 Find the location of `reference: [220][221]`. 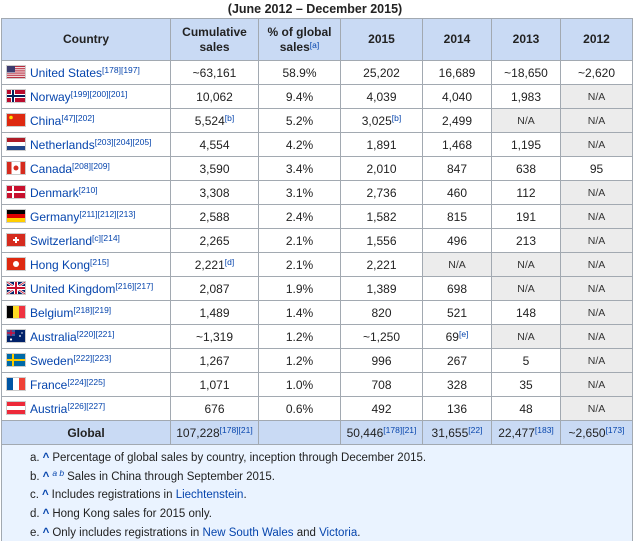

reference: [220][221] is located at coordinates (95, 334).